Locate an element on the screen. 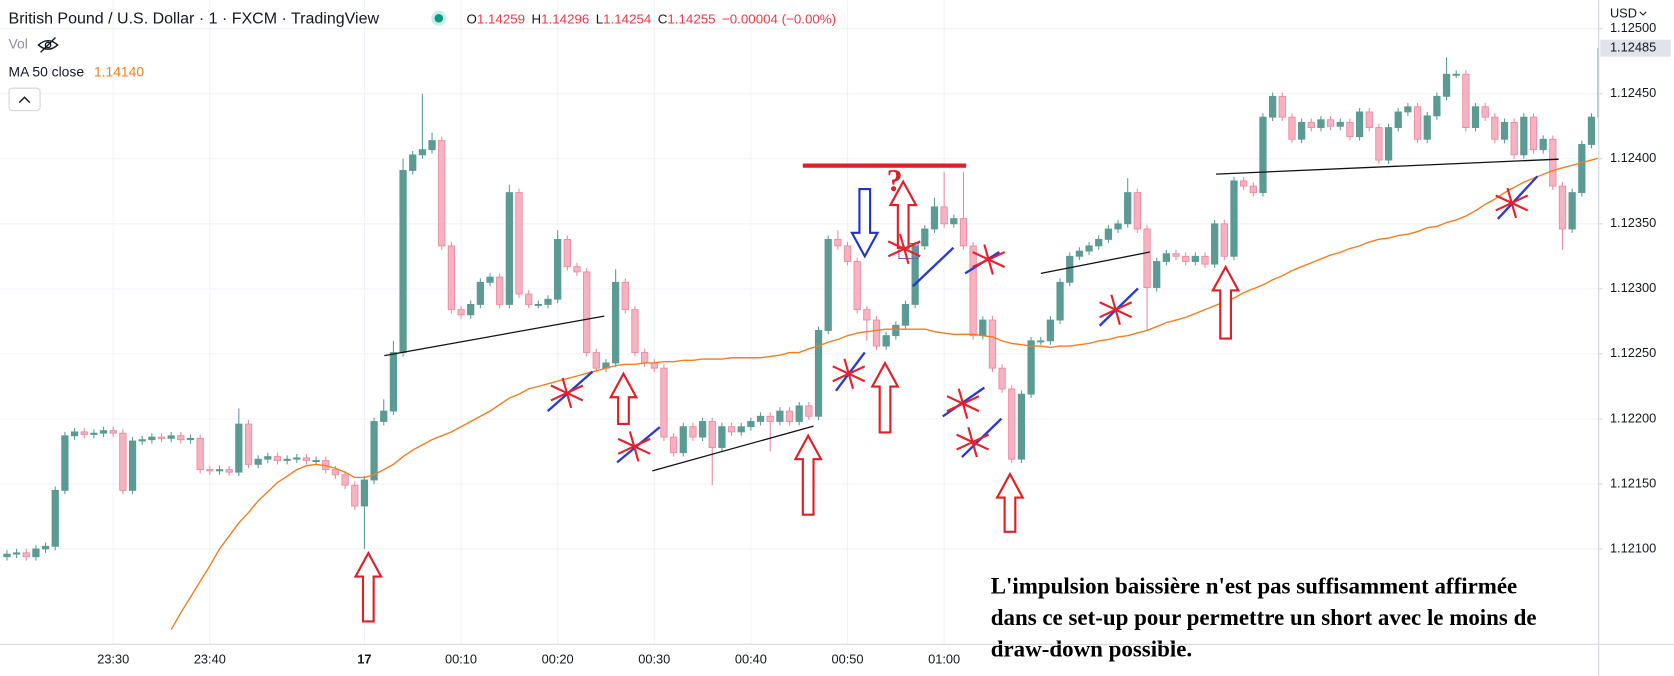 The image size is (1674, 676). currency: USD is located at coordinates (1623, 12).